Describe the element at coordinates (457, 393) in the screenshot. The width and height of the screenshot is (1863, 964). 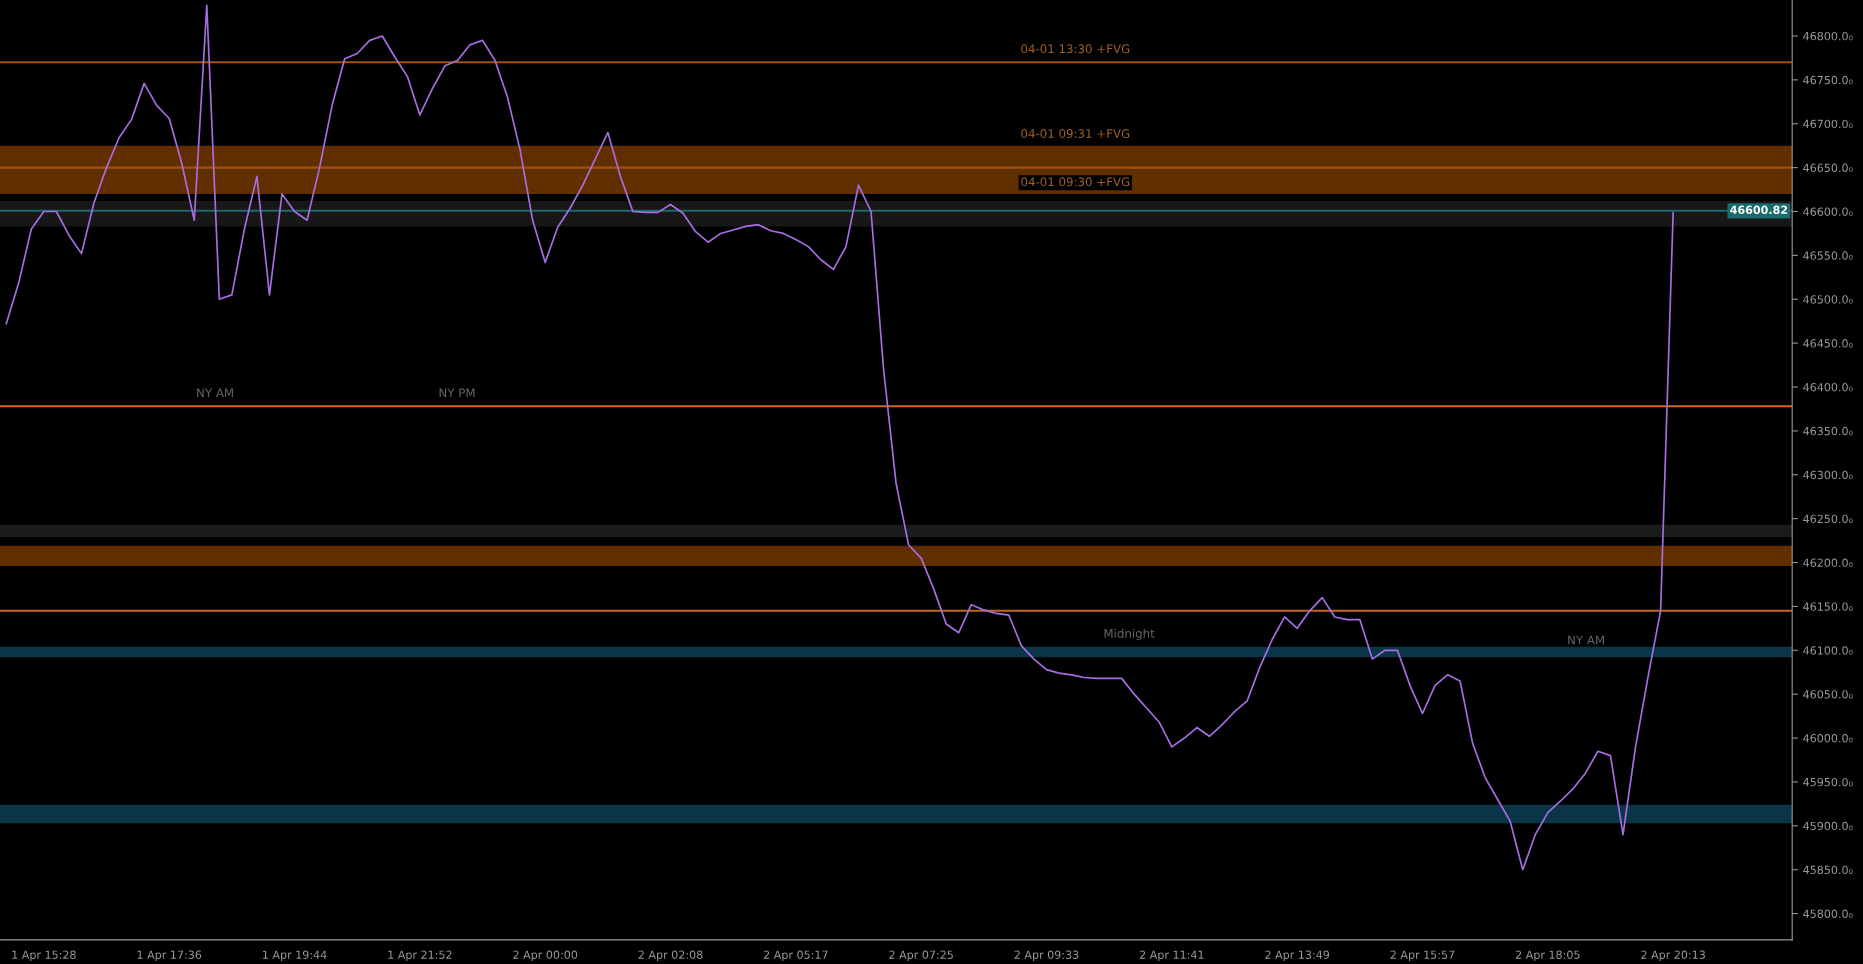
I see `annotation: NY PM` at that location.